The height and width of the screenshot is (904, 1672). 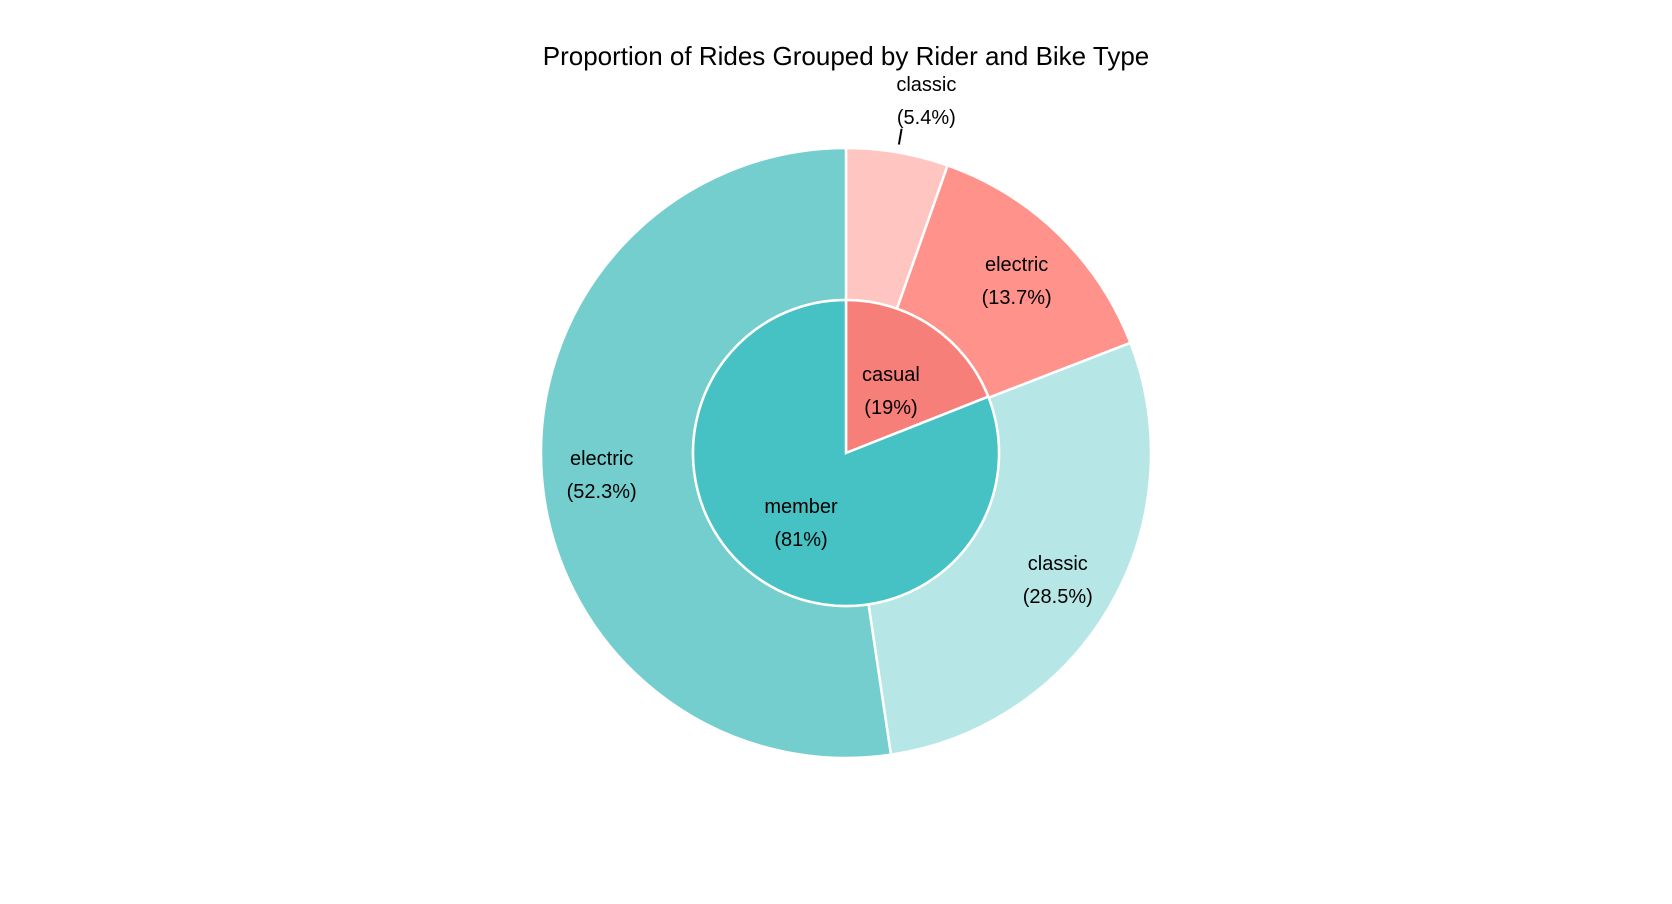 I want to click on outer-label-percent-classic: (28.5%), so click(x=1058, y=597).